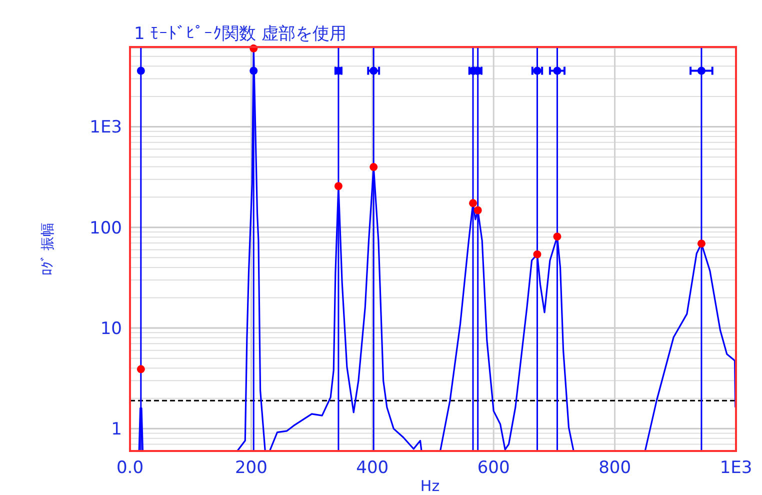  I want to click on x-tick-label: 400, so click(372, 468).